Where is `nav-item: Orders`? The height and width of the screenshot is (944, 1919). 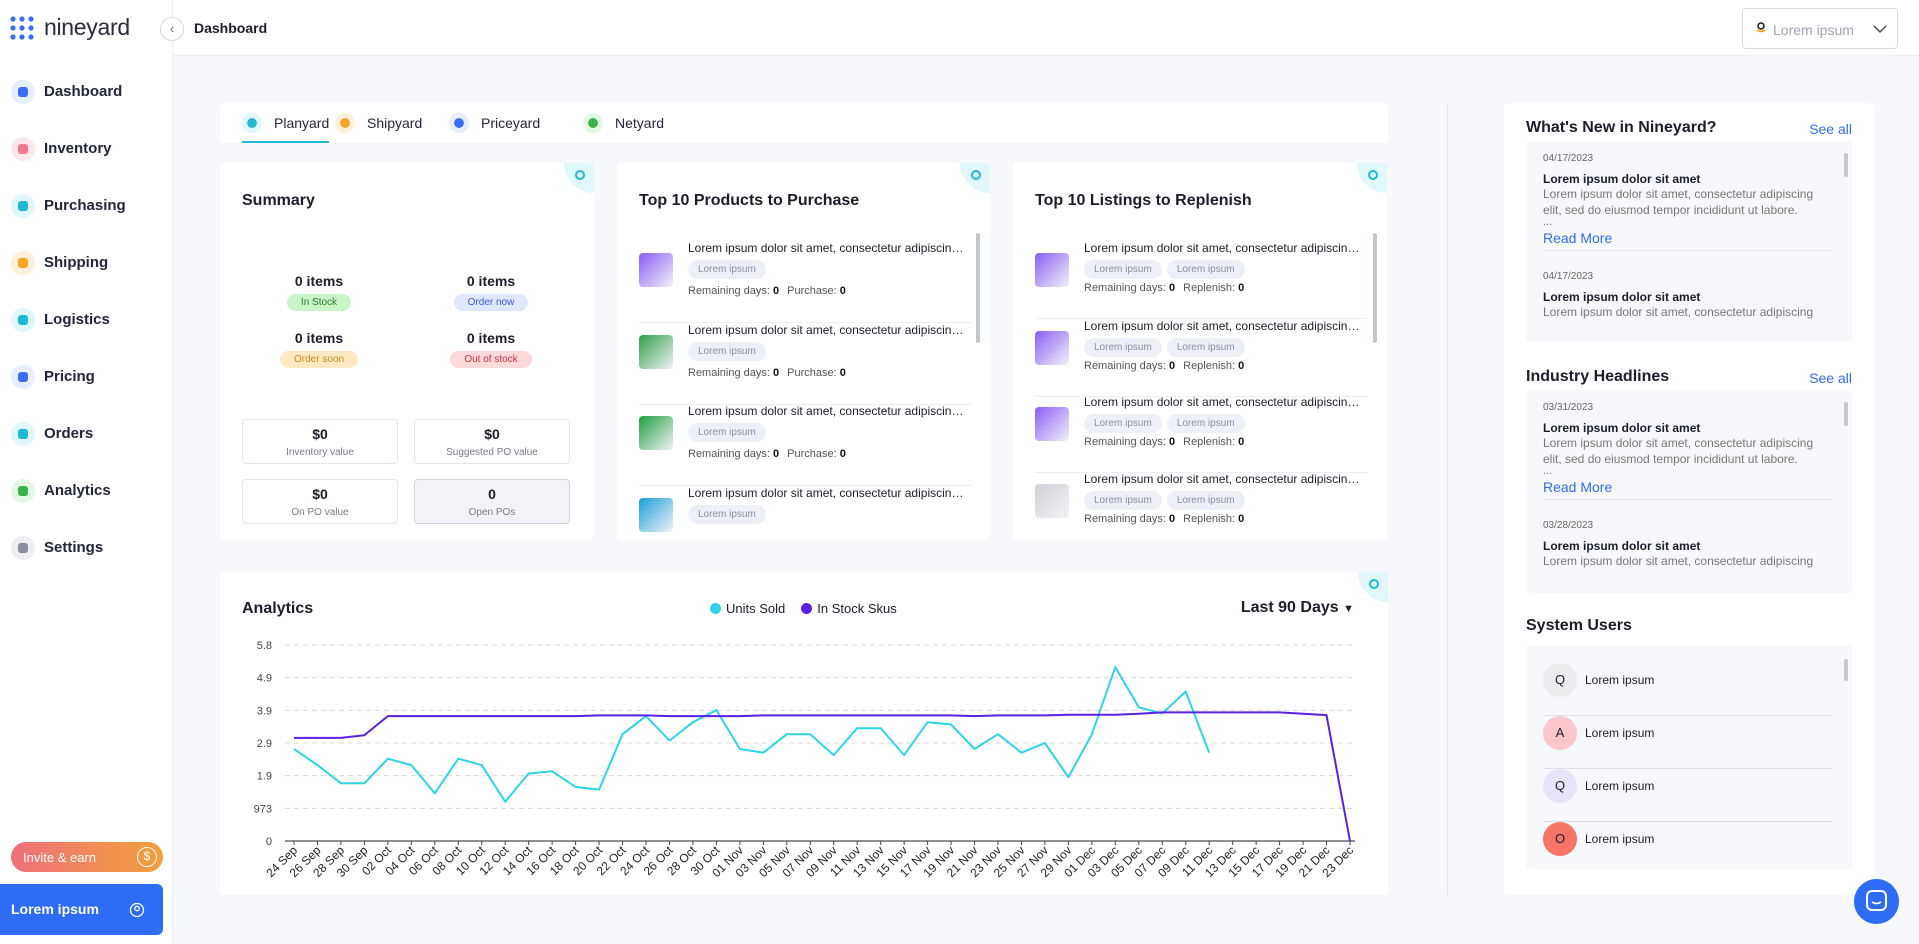
nav-item: Orders is located at coordinates (86, 434).